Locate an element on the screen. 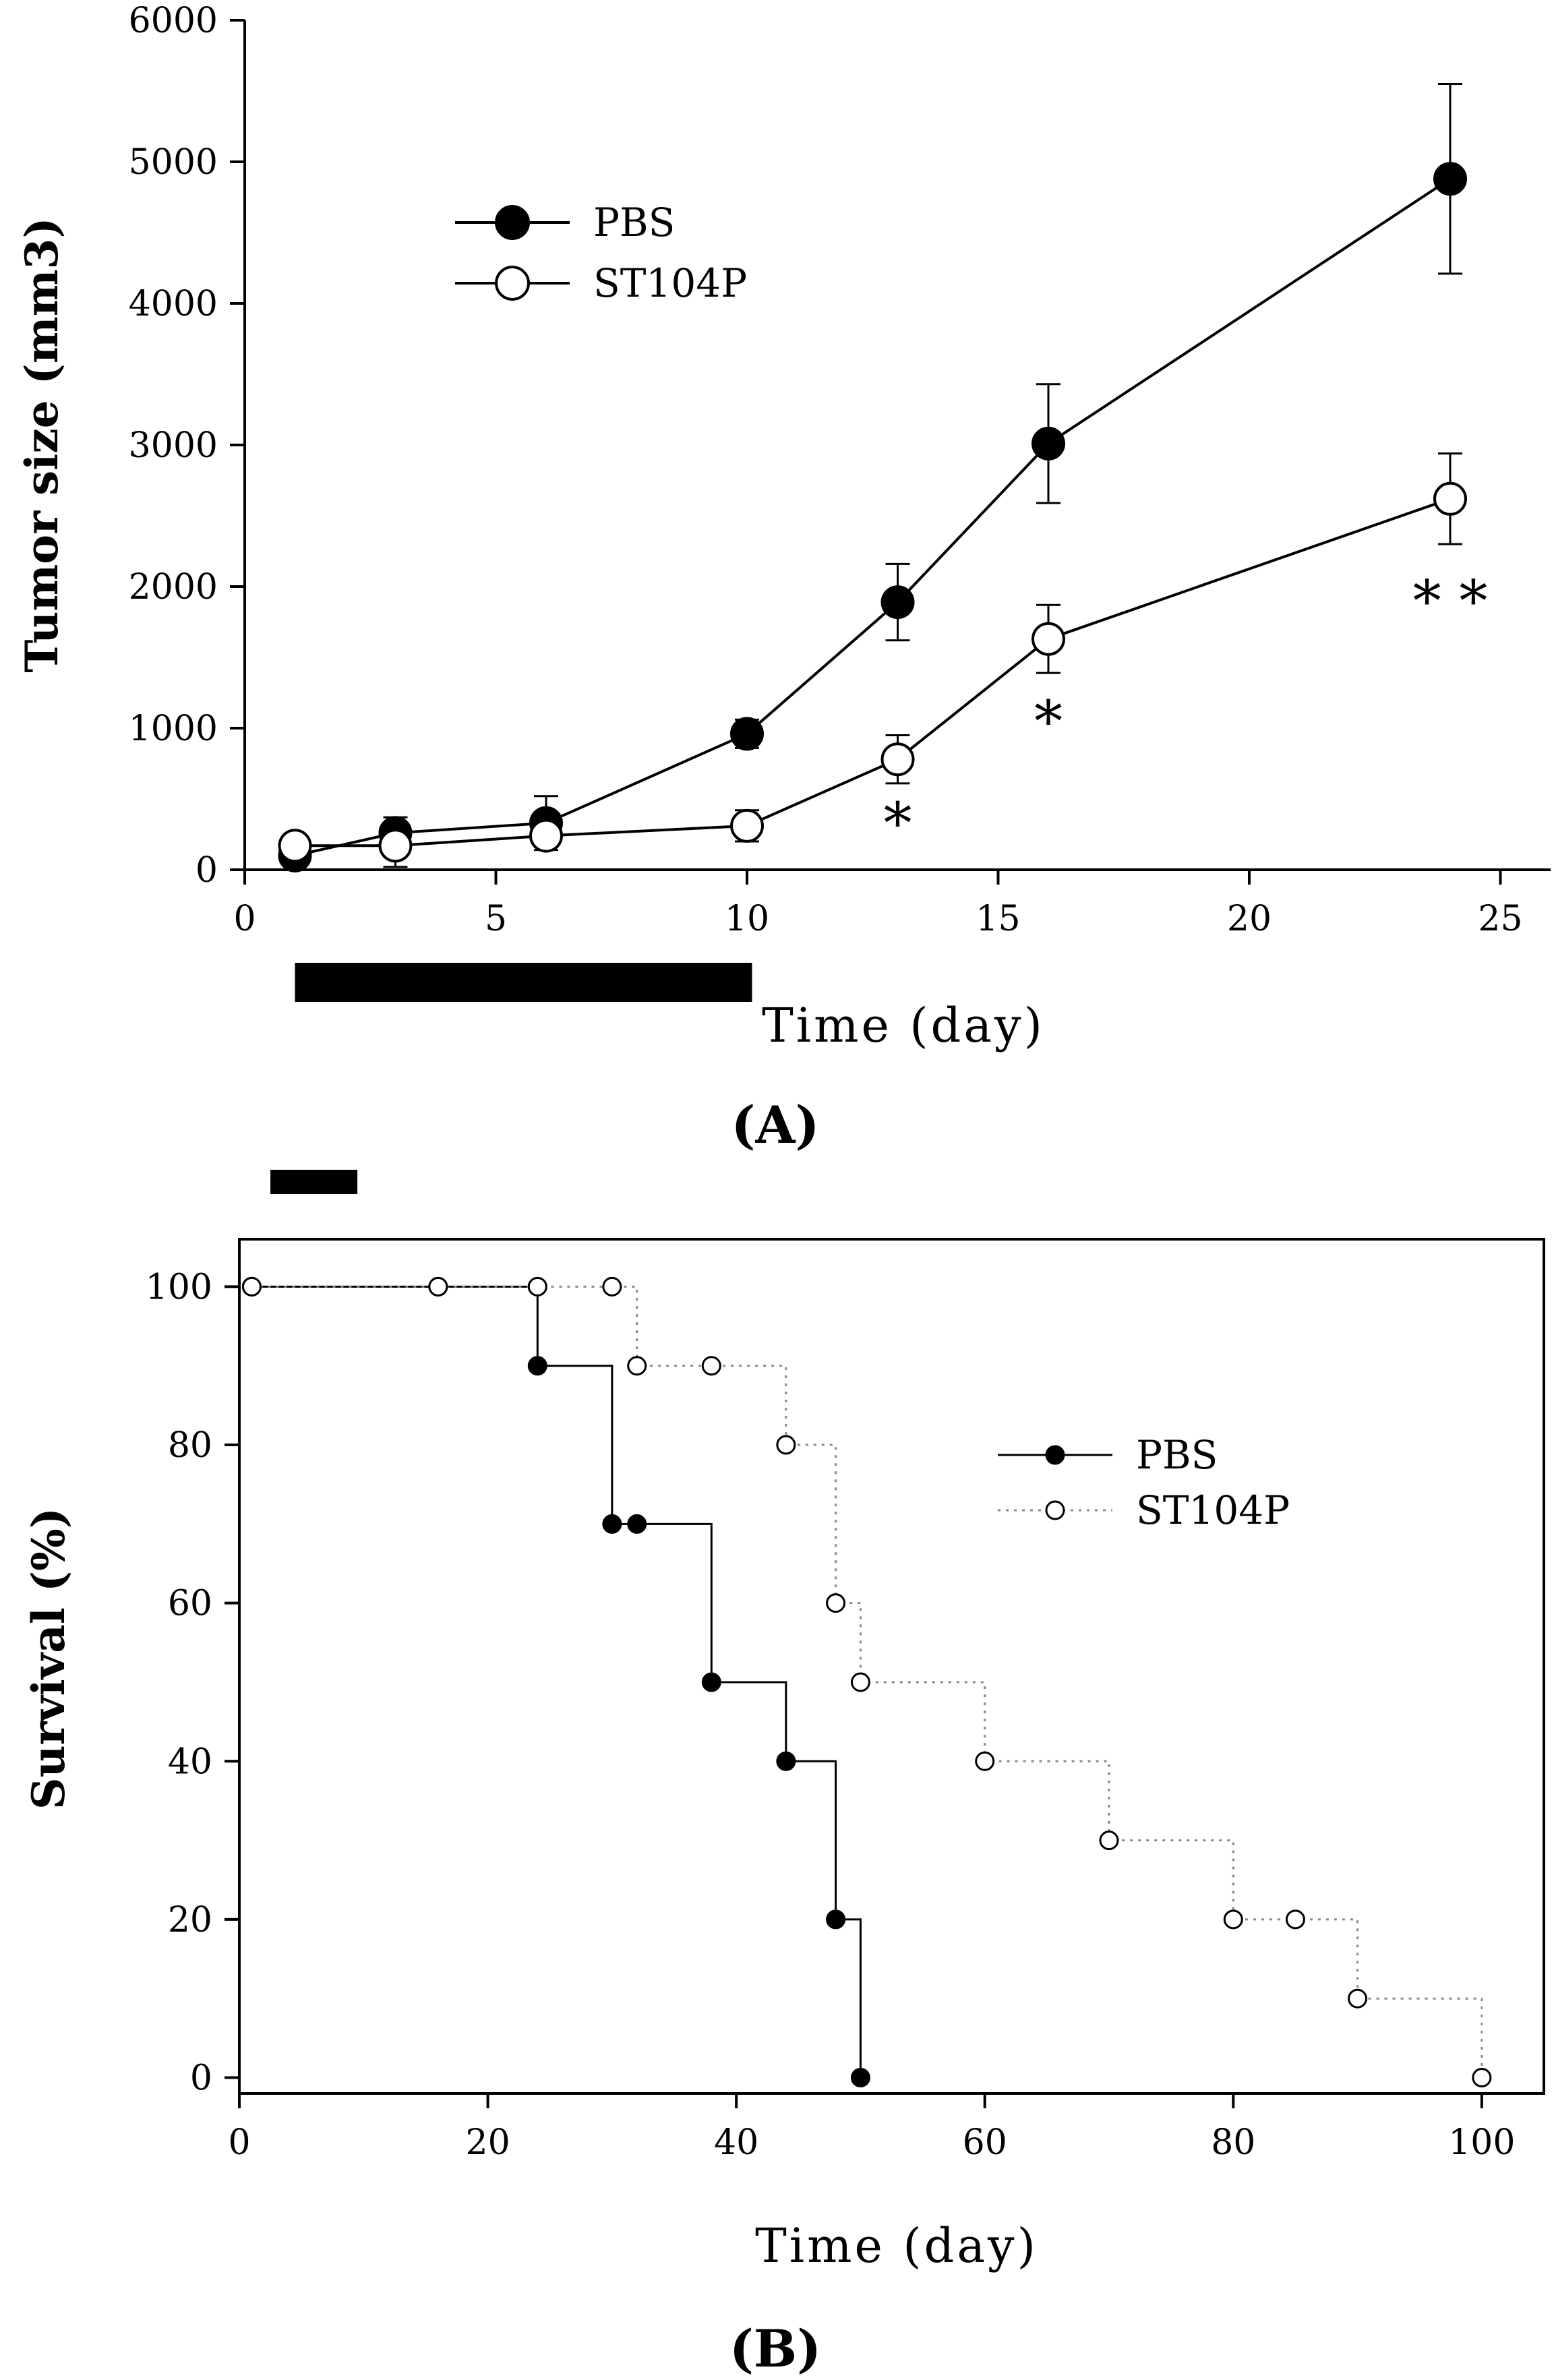  x-tick-label: 5 is located at coordinates (496, 919).